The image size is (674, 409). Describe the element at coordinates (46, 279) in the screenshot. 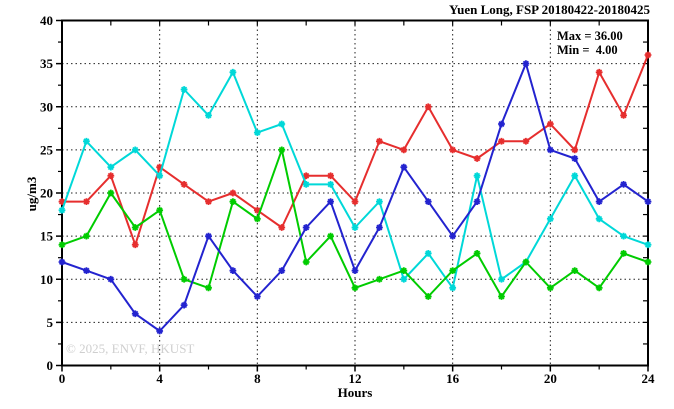

I see `y-tick-label: 10` at that location.